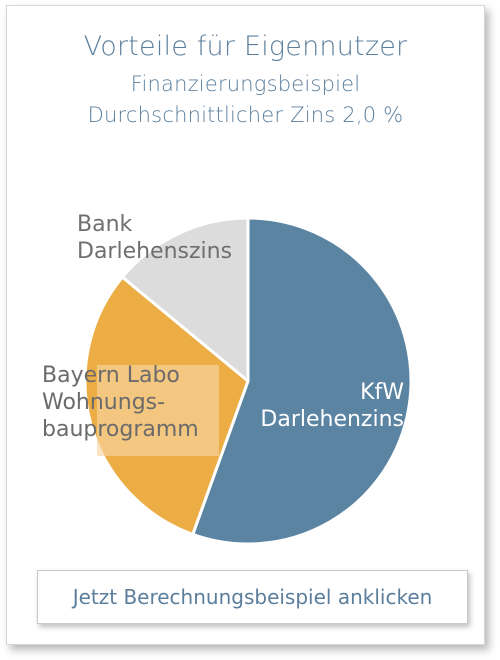  Describe the element at coordinates (185, 299) in the screenshot. I see `pie-slice-bank` at that location.